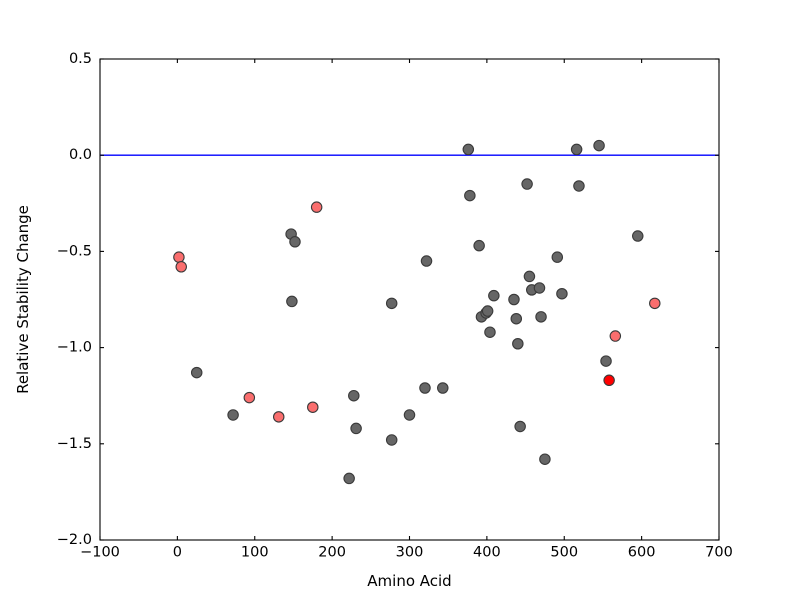 The image size is (800, 600). What do you see at coordinates (80, 59) in the screenshot?
I see `y-tick-label: 0.5` at bounding box center [80, 59].